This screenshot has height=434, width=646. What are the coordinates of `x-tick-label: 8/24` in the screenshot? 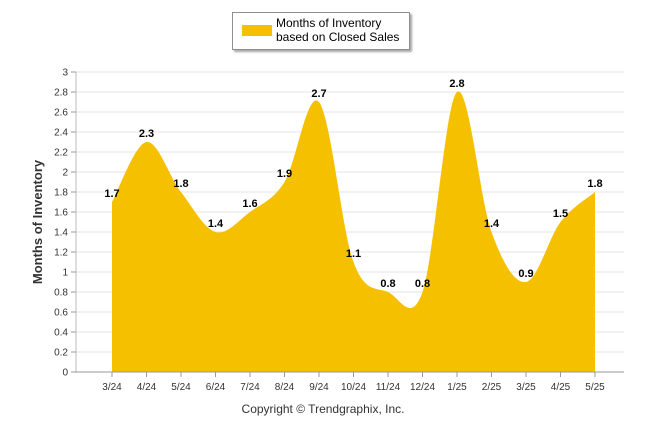 It's located at (285, 387).